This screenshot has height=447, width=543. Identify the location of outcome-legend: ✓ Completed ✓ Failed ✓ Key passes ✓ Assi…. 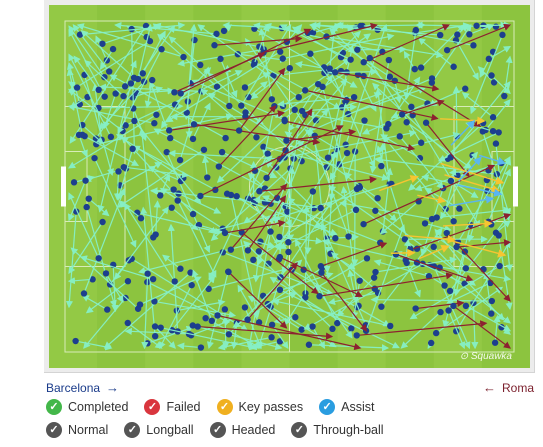
(213, 407).